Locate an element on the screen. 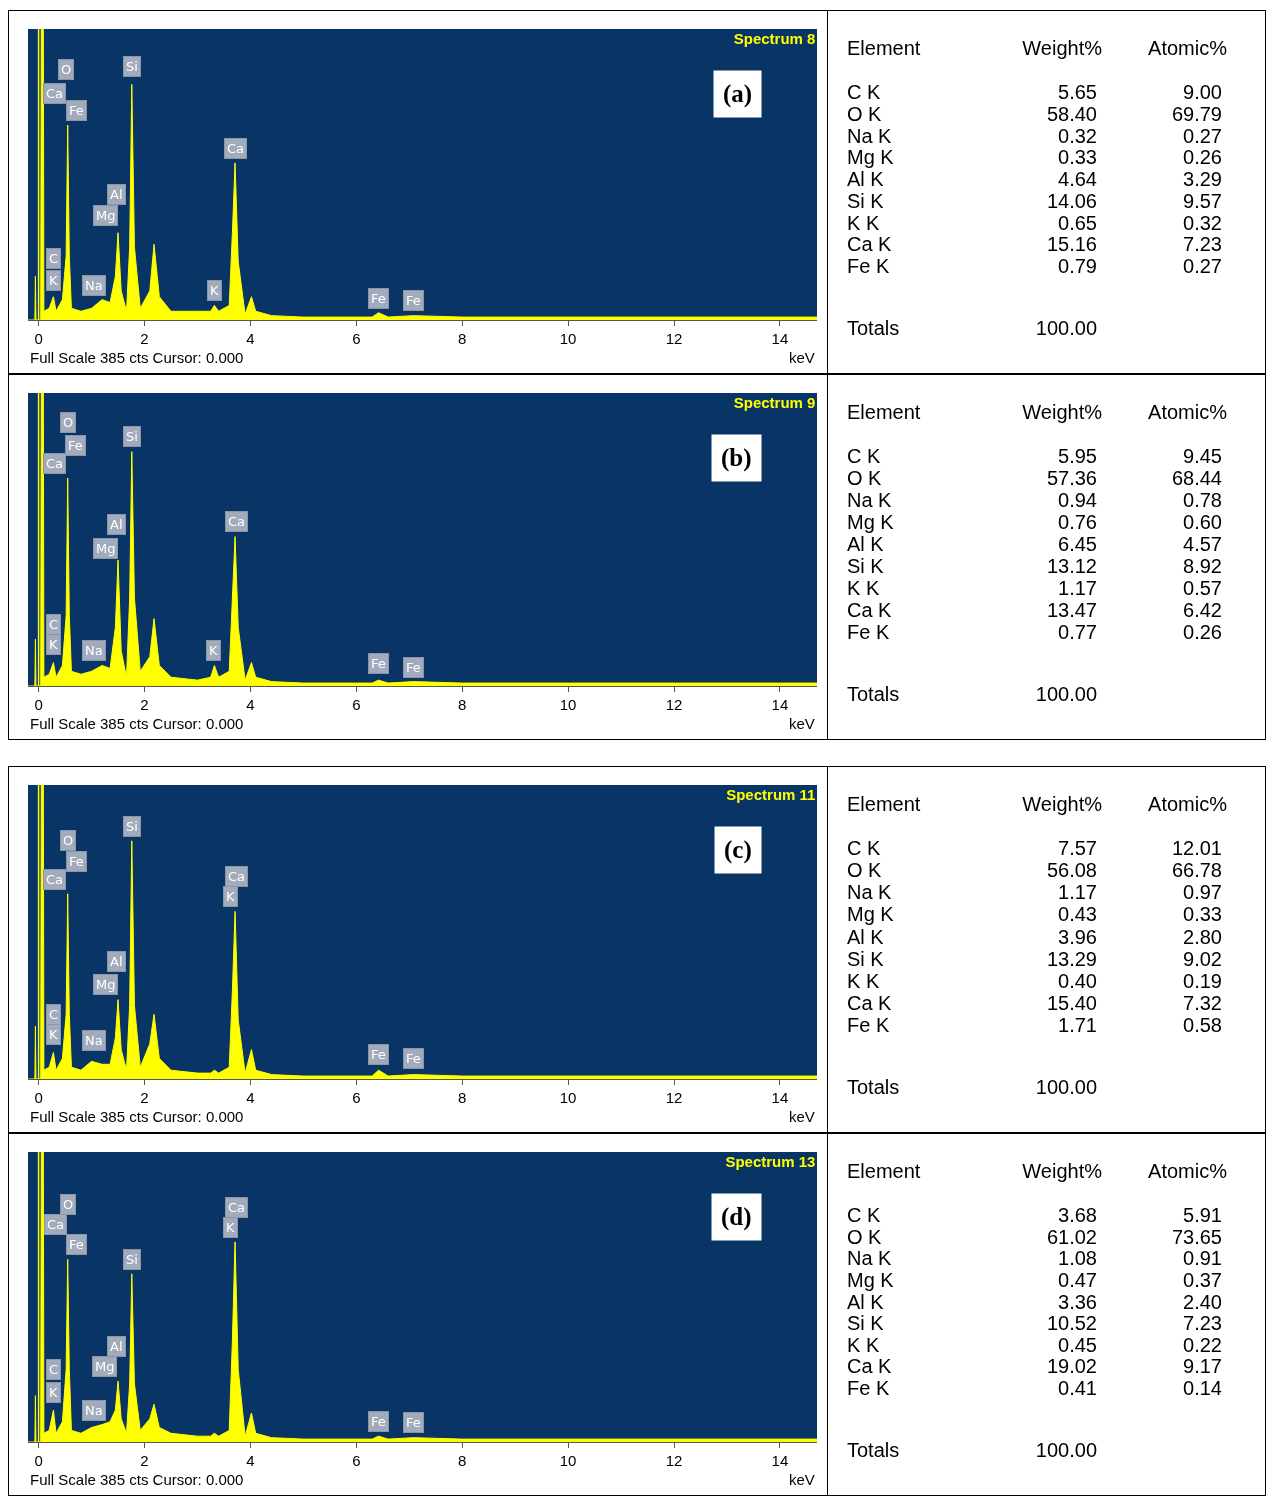 Image resolution: width=1266 pixels, height=1496 pixels. annotation: (b) is located at coordinates (736, 458).